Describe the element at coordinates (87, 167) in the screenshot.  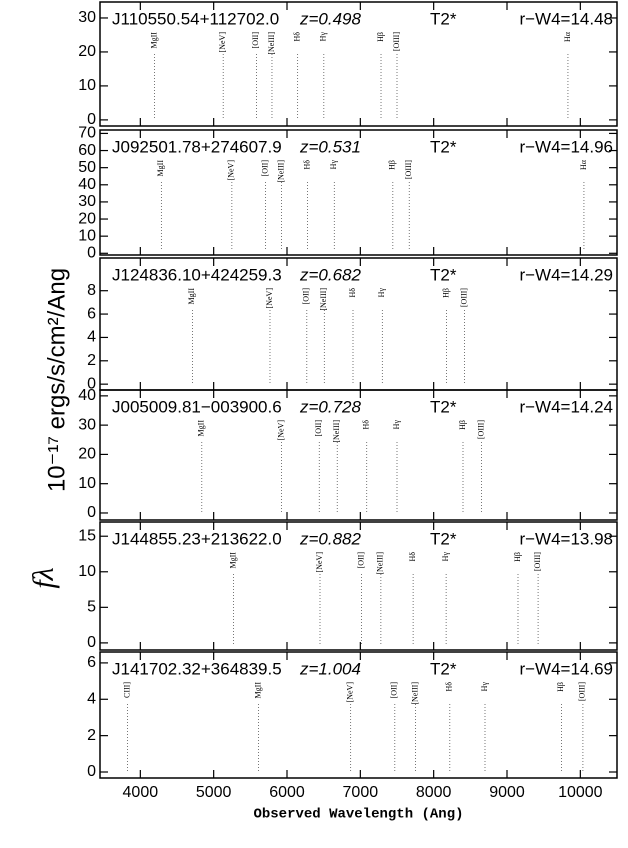
I see `y-tick-label: 50` at that location.